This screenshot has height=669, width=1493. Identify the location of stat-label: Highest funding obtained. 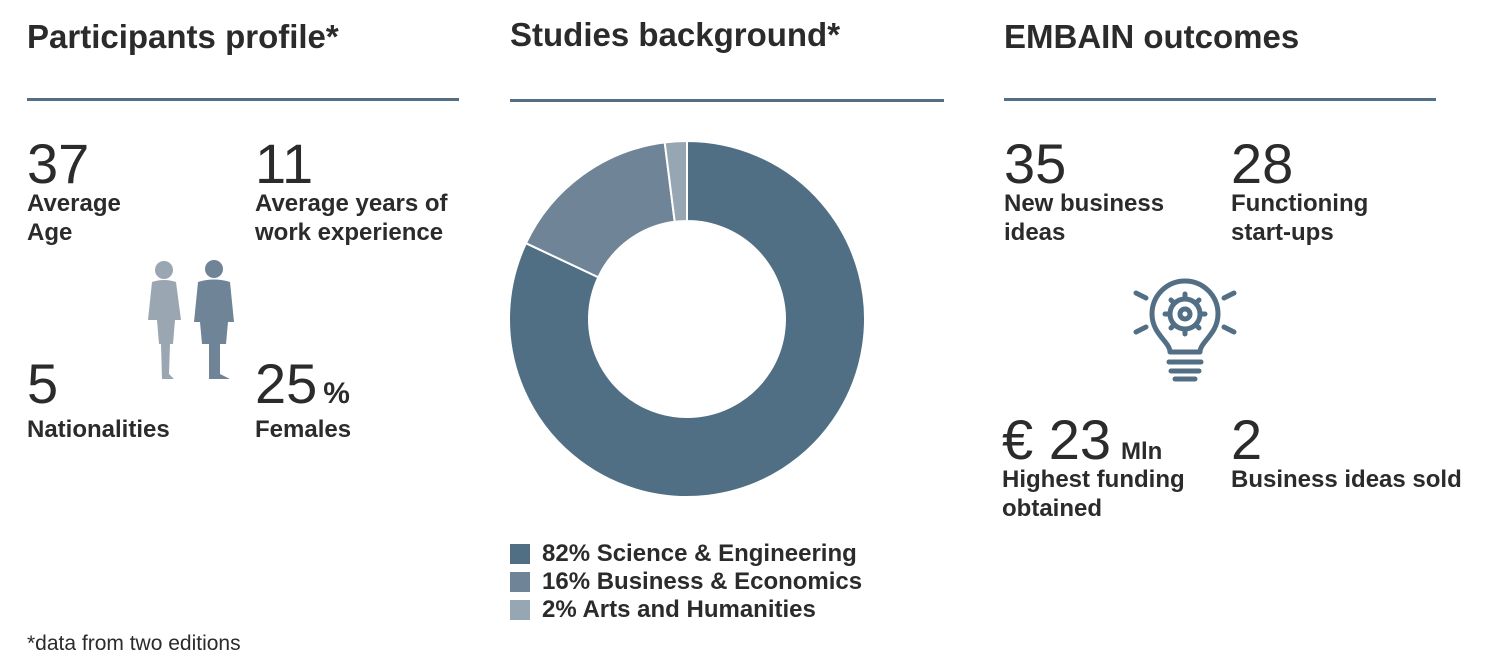
(1093, 494).